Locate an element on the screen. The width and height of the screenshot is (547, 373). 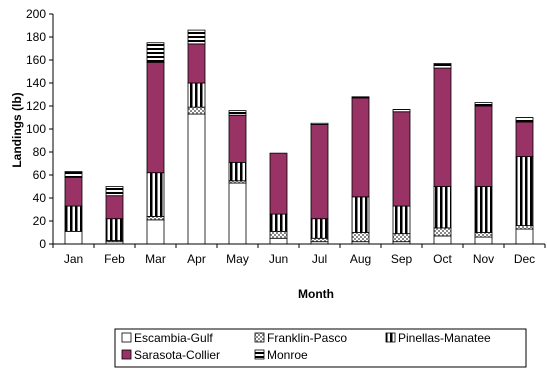
x-tick-label: Jan is located at coordinates (73, 259).